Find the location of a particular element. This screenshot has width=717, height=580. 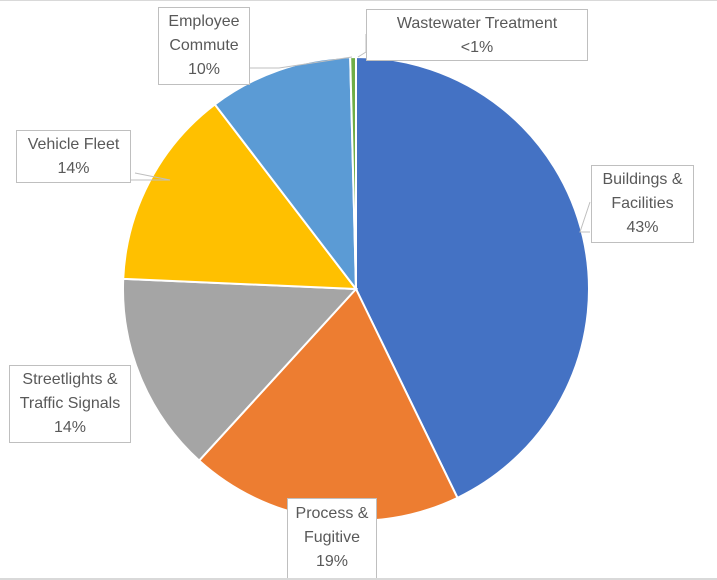

label-line: Traffic Signals is located at coordinates (70, 403).